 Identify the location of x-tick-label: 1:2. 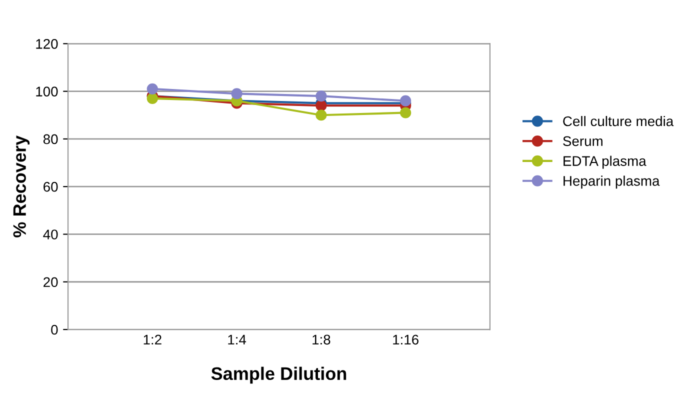
(153, 339).